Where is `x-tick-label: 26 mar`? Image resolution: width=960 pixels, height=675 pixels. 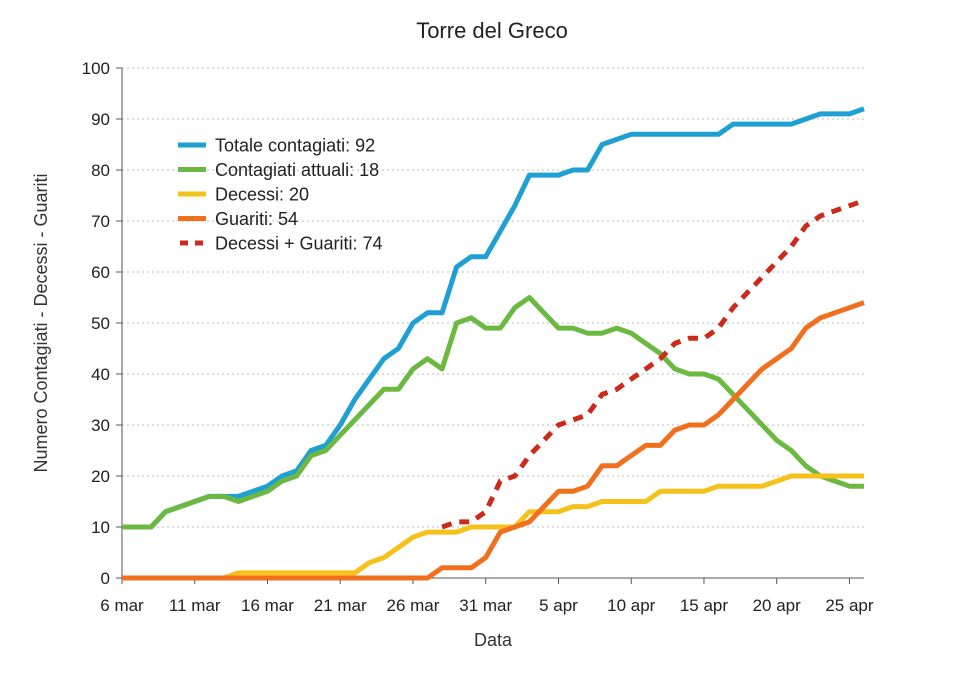 x-tick-label: 26 mar is located at coordinates (413, 605).